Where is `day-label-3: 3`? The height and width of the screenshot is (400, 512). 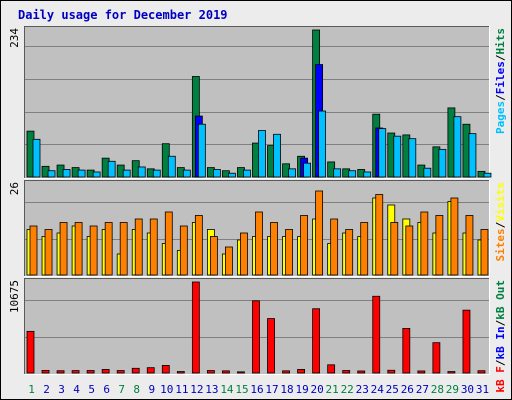
day-label-3: 3 is located at coordinates (61, 389).